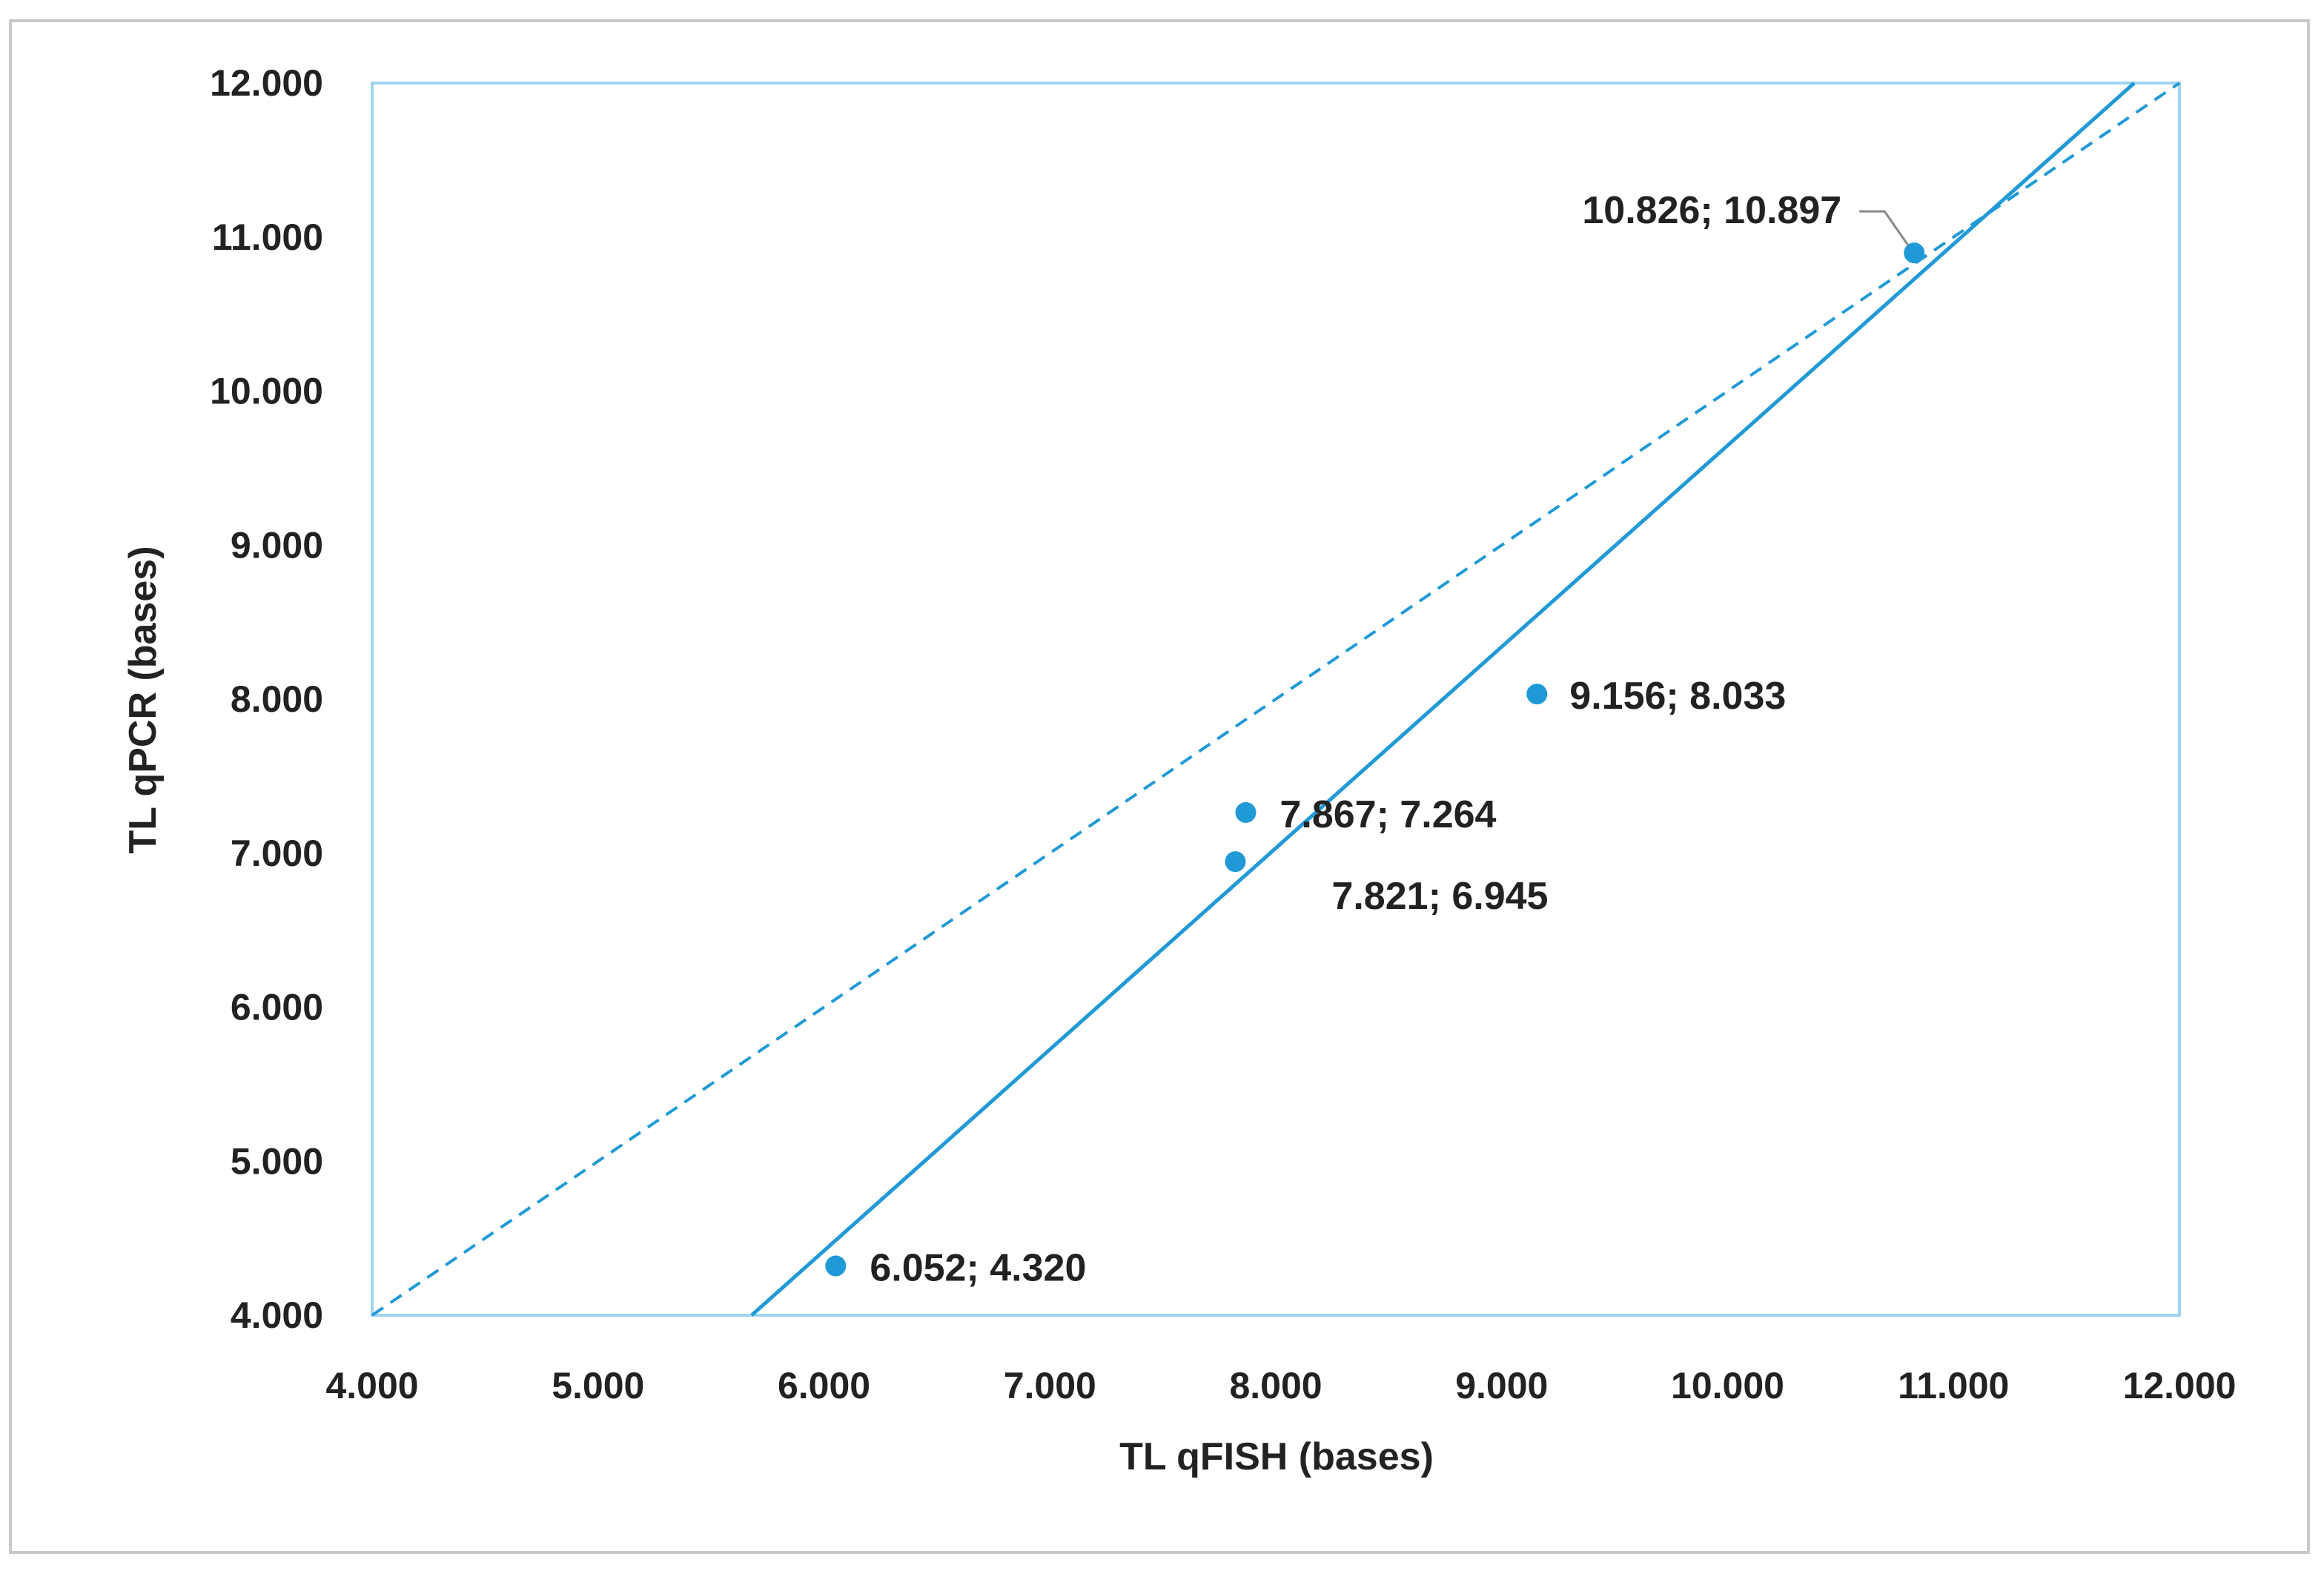 The image size is (2324, 1571). I want to click on x-tick-label: 10.000, so click(1727, 1385).